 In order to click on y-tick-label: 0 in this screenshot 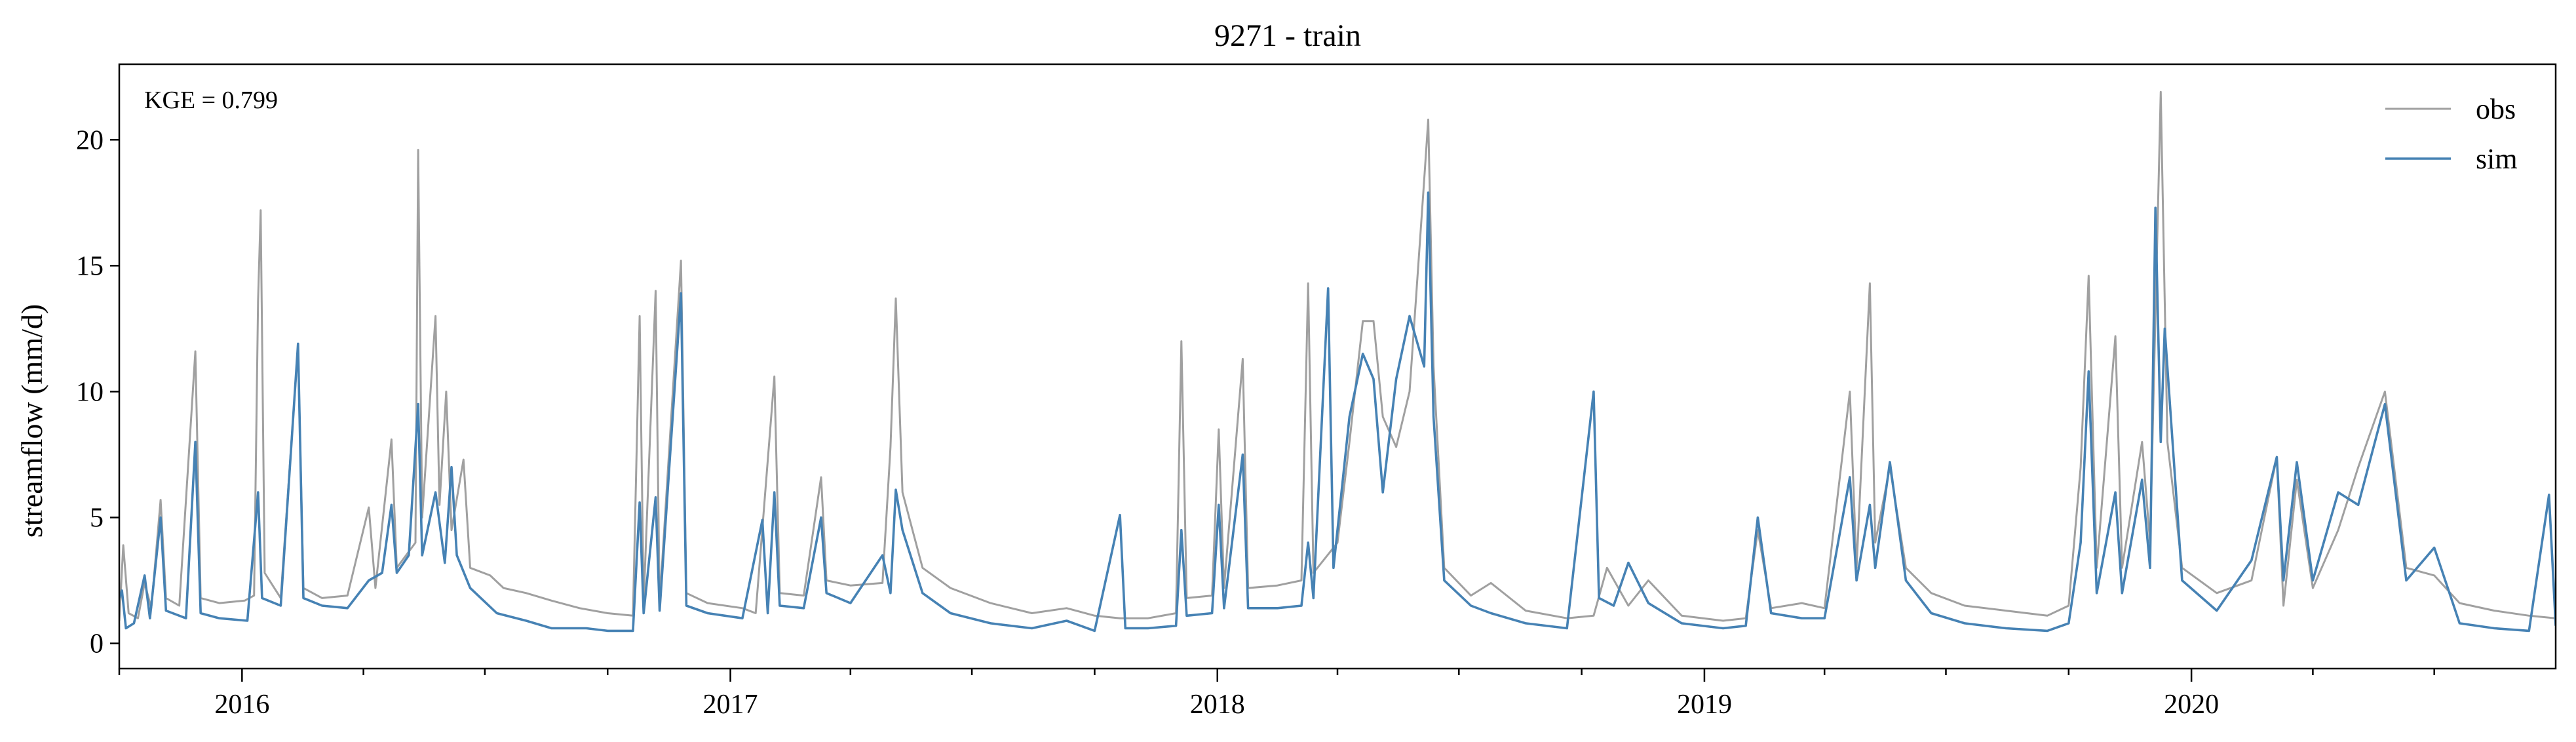, I will do `click(97, 644)`.